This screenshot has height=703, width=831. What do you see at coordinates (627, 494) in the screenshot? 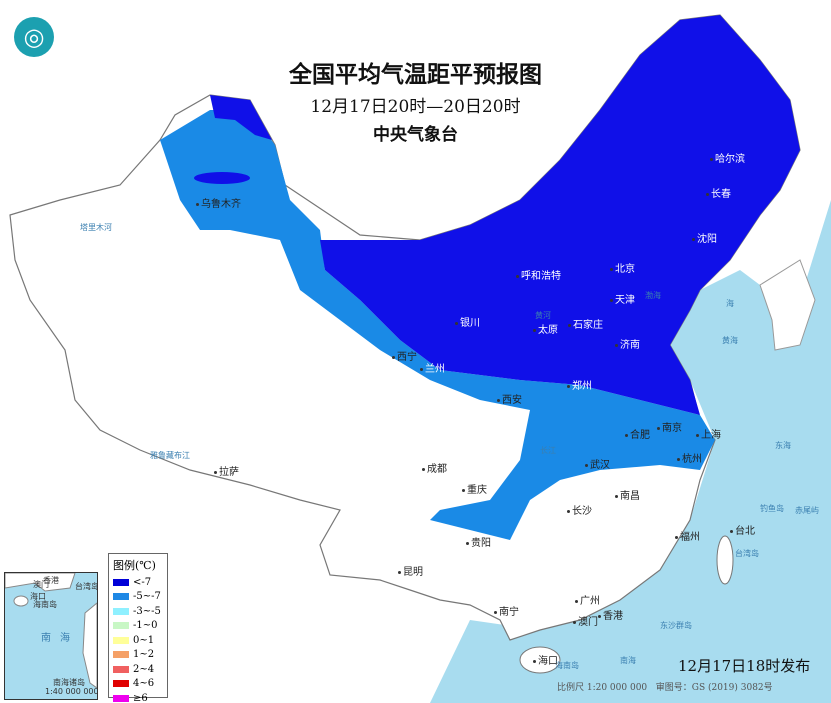
I see `city-label: 南昌` at bounding box center [627, 494].